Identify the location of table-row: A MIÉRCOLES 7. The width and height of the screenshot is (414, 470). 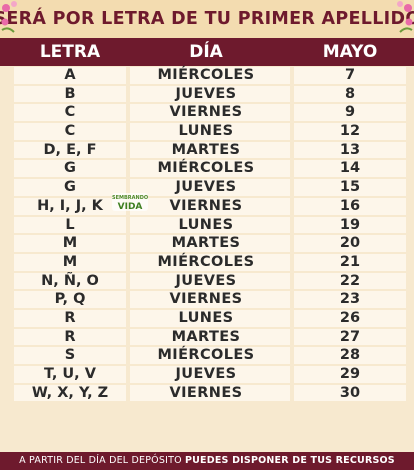
(207, 75).